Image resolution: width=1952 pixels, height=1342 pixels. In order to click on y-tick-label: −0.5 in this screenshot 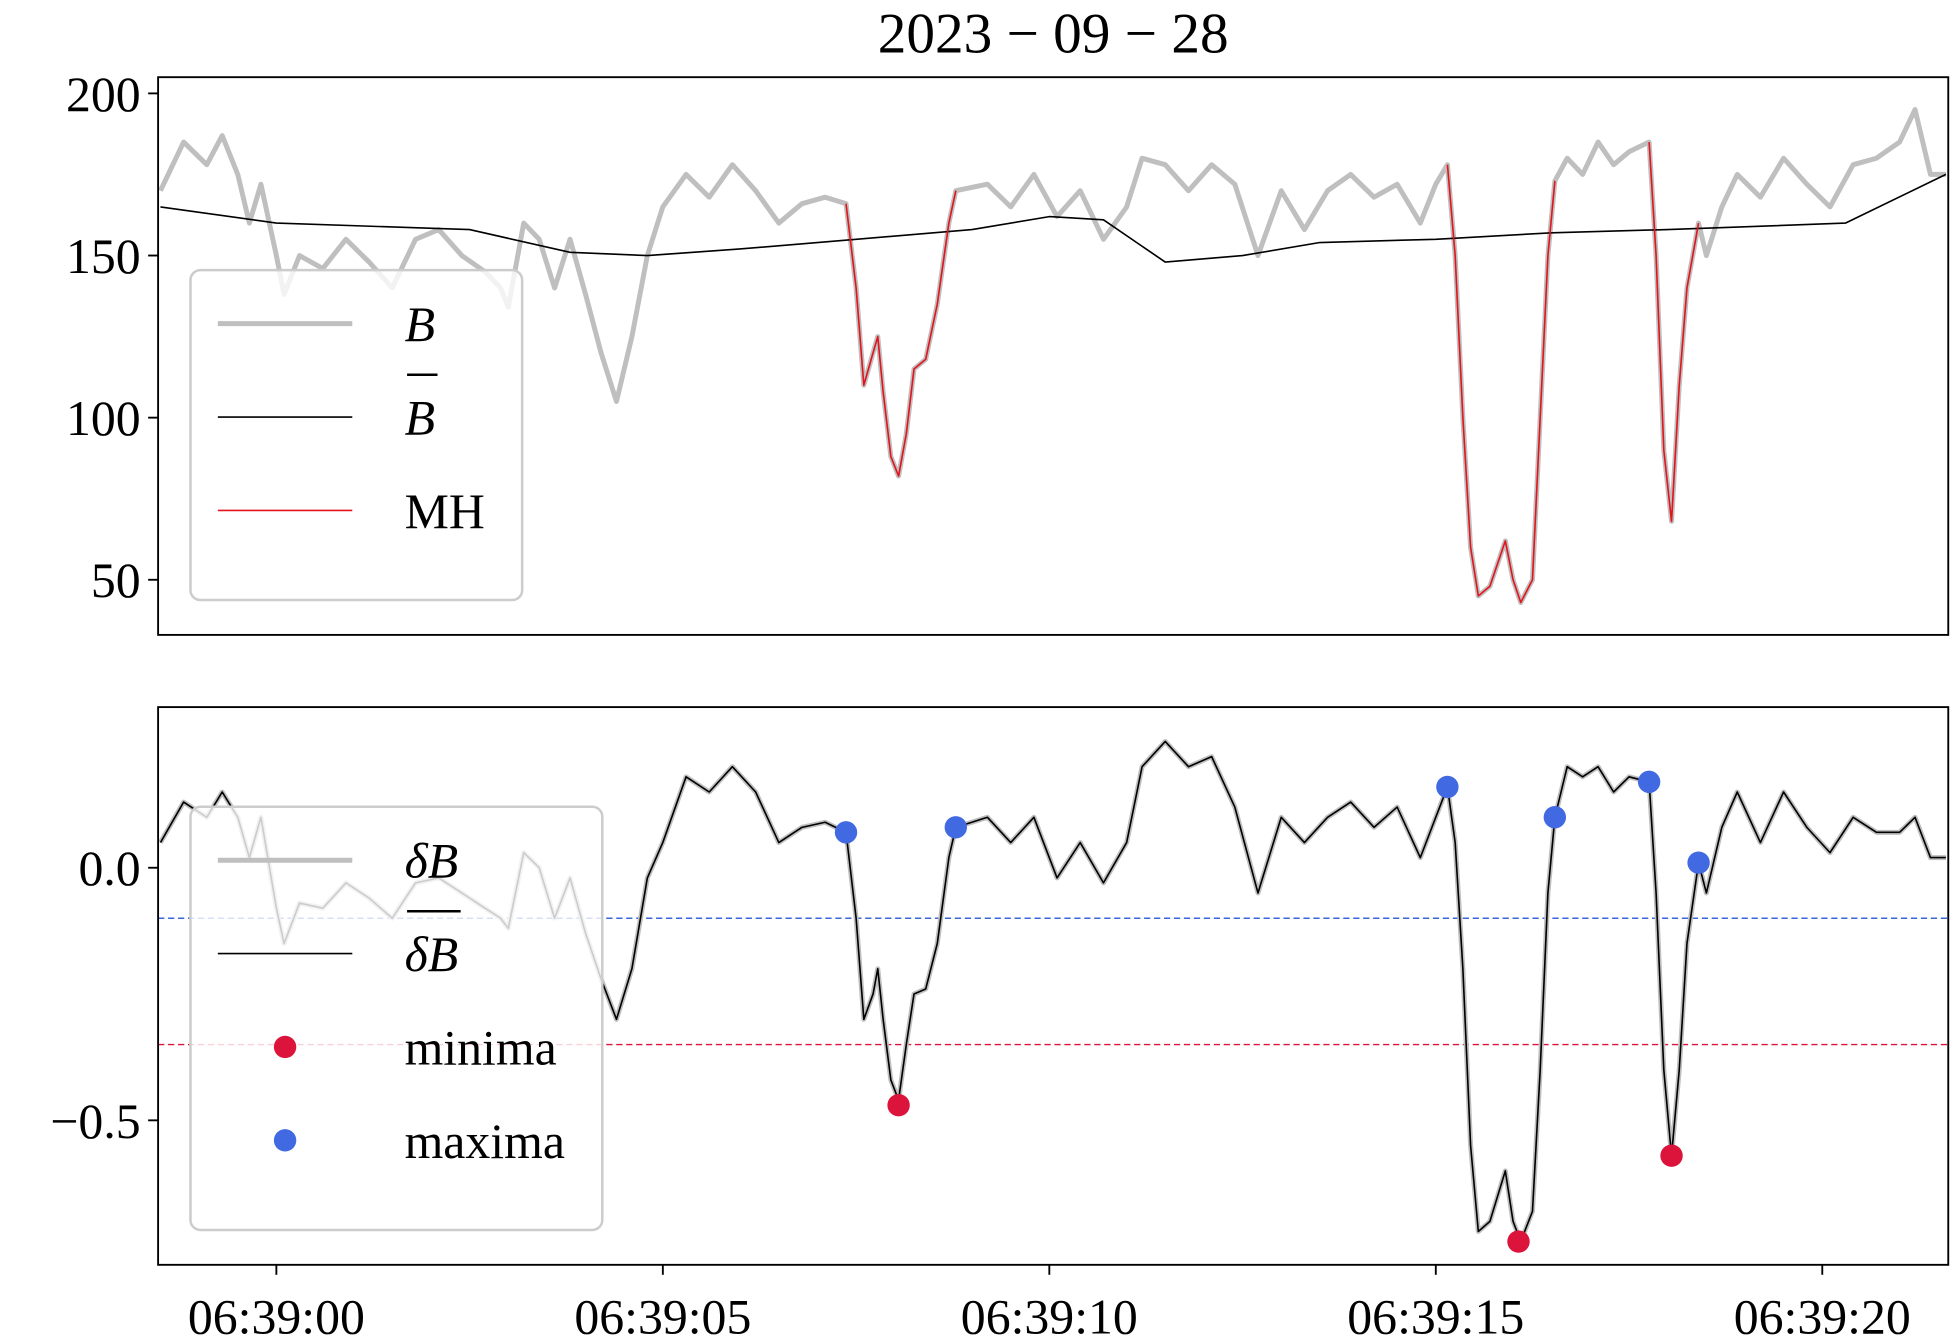, I will do `click(95, 1121)`.